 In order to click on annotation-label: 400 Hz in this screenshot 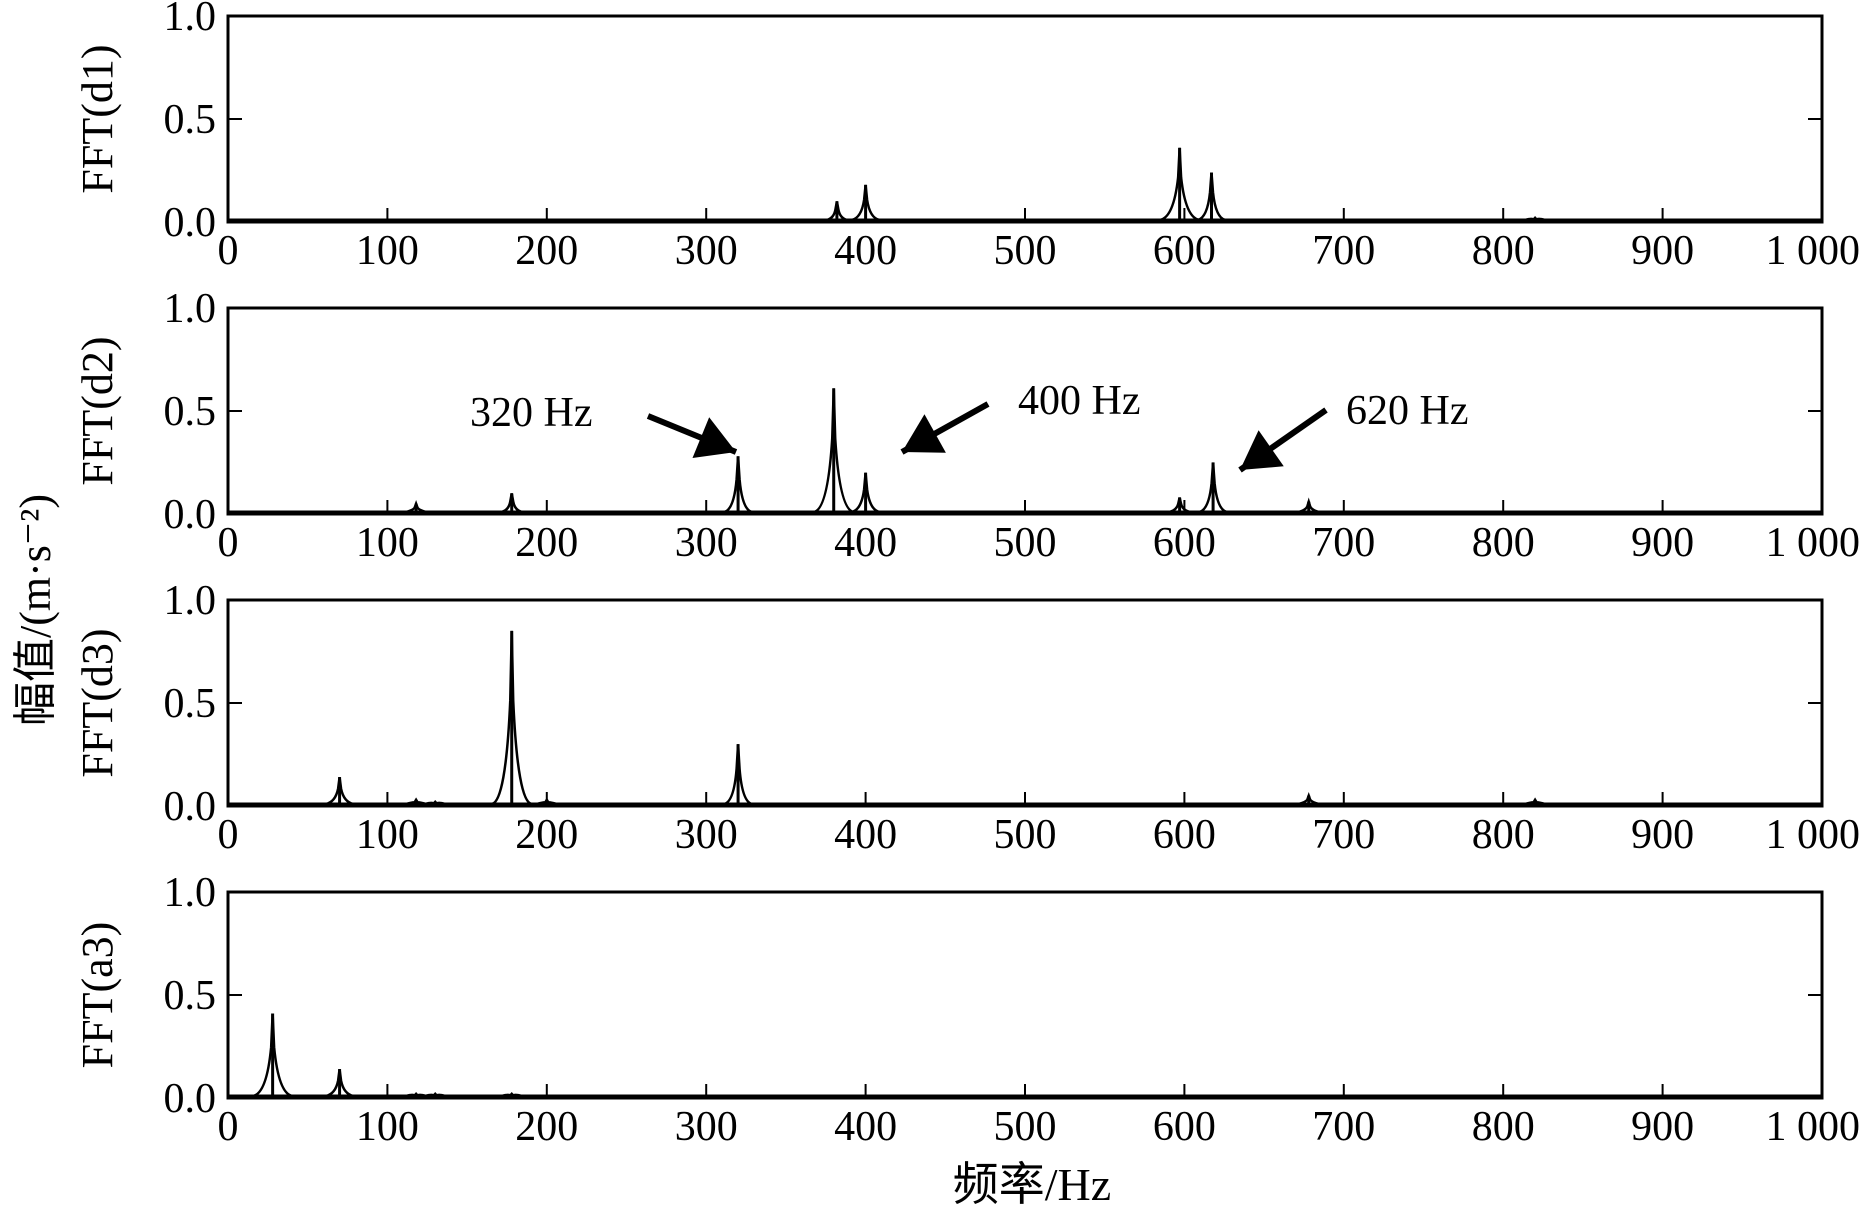, I will do `click(1079, 401)`.